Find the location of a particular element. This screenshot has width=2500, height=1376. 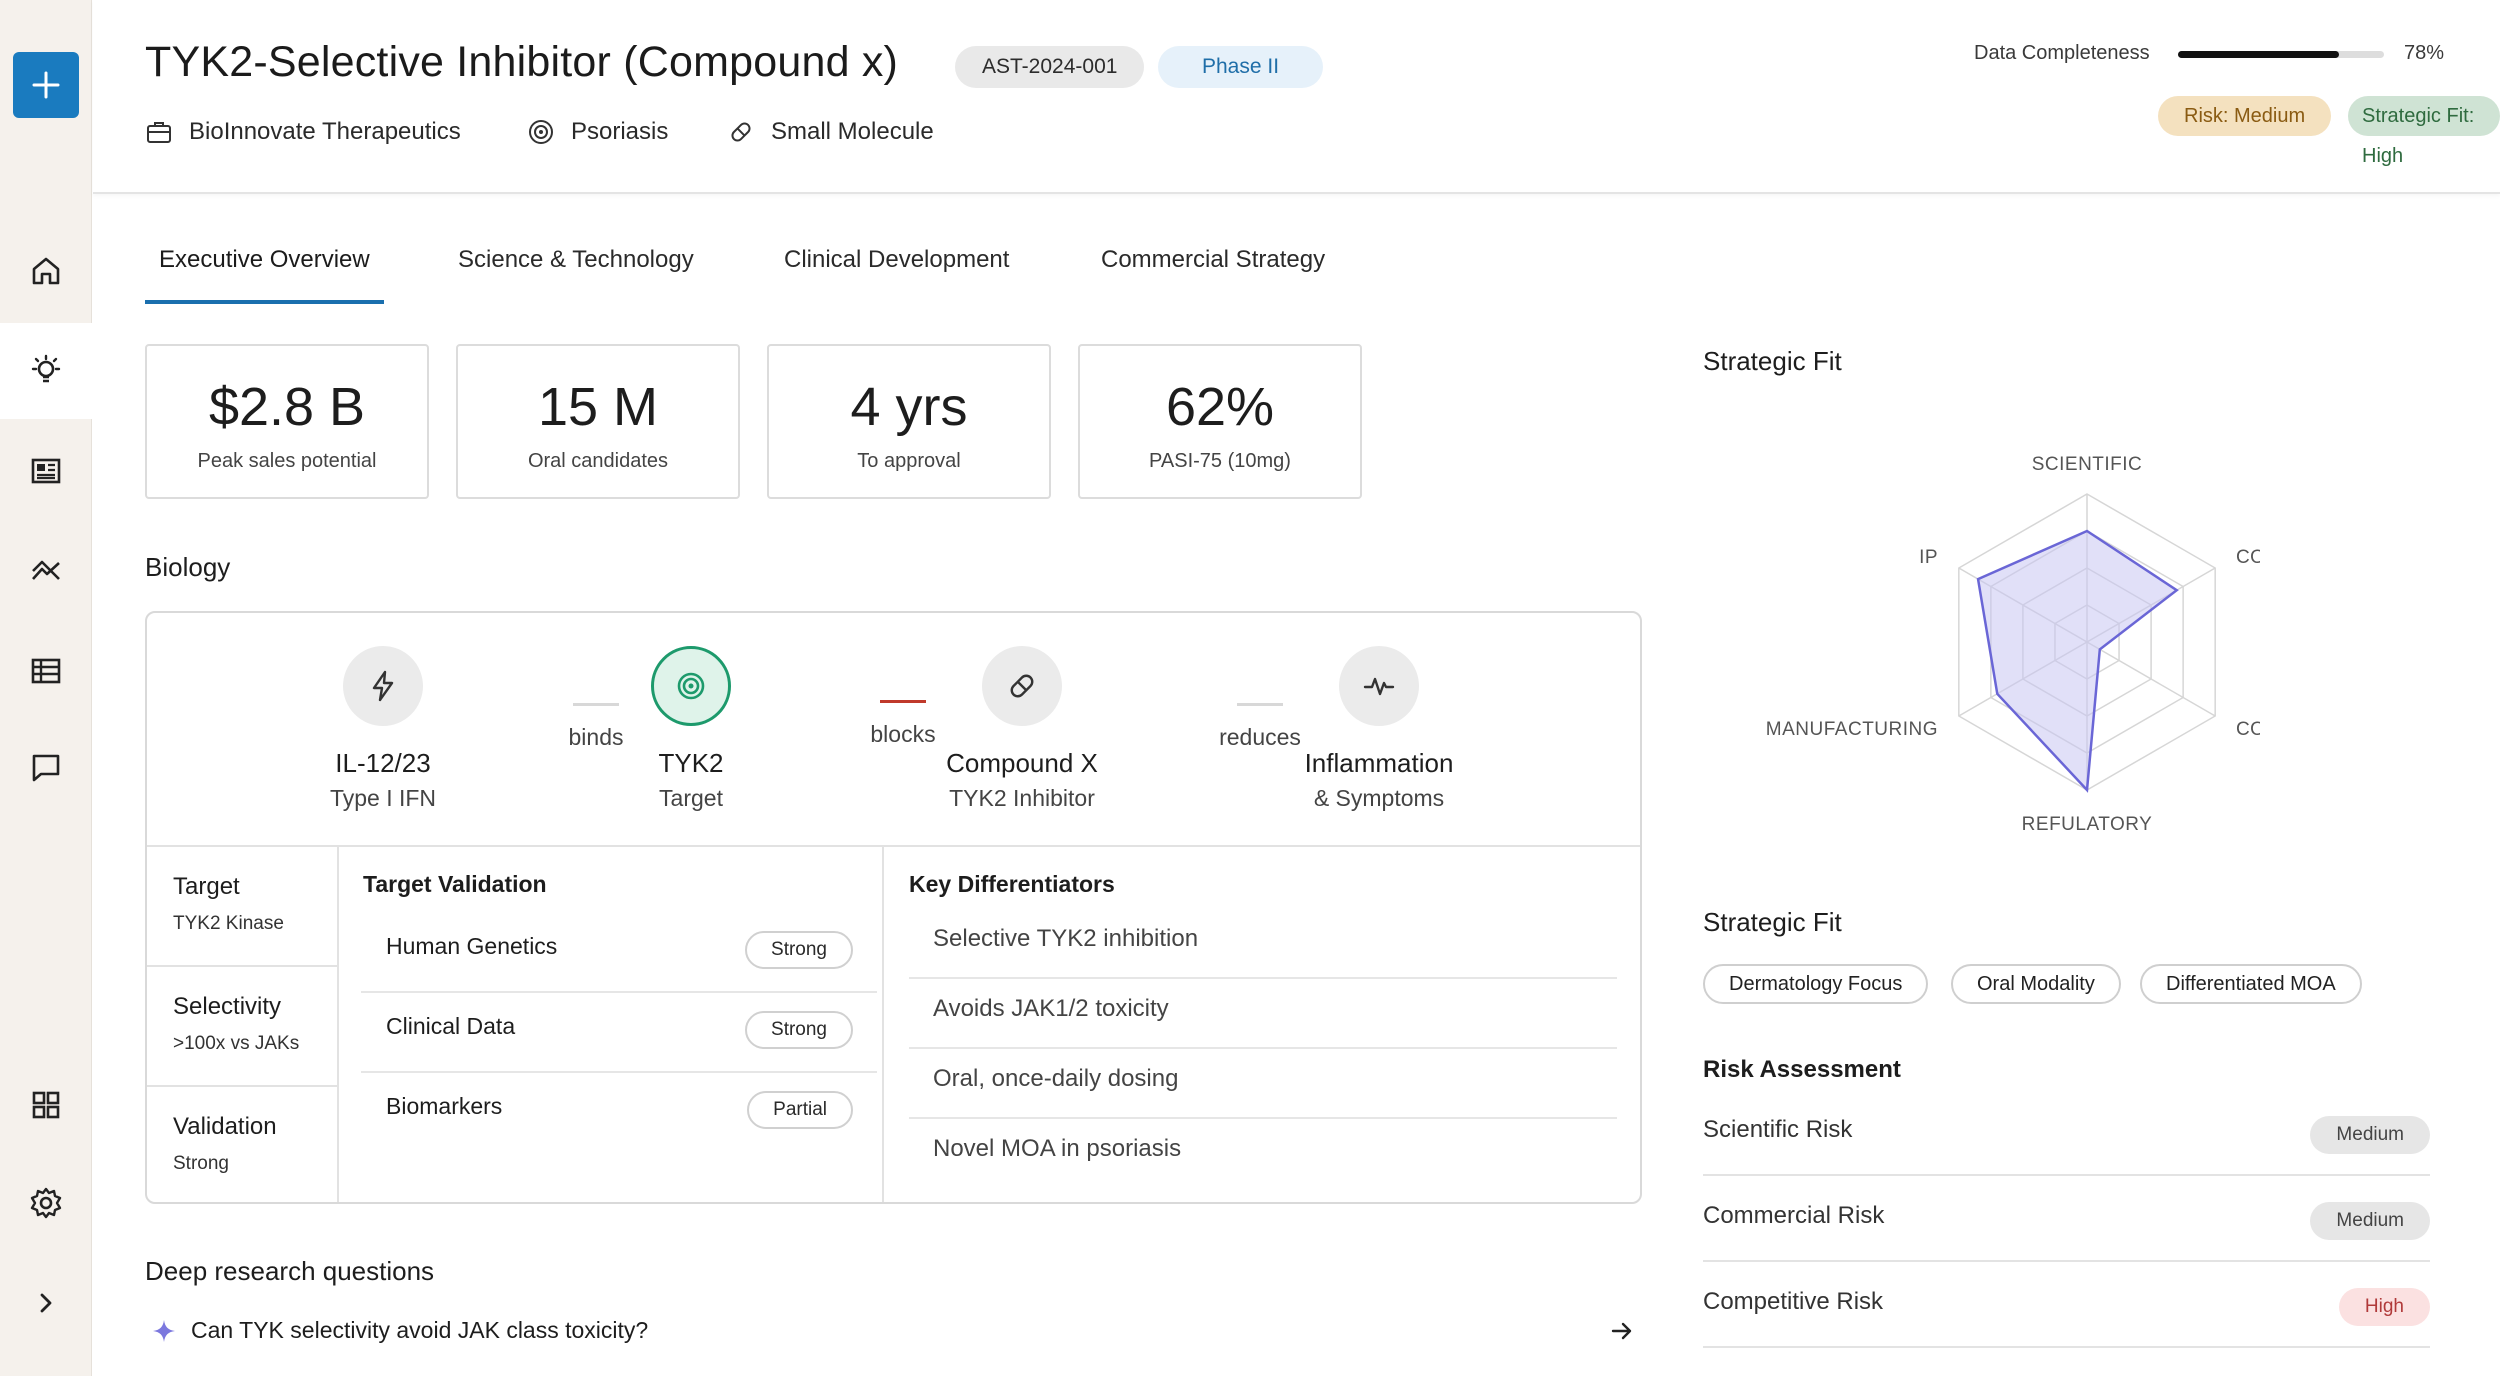

kpi-card-pasi75: 62% PASI-75 (10mg) is located at coordinates (1220, 421).